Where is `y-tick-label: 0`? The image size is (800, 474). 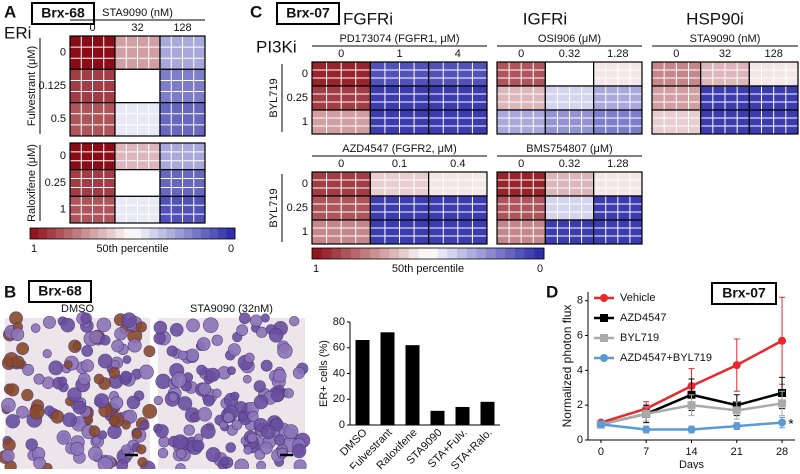
y-tick-label: 0 is located at coordinates (342, 425).